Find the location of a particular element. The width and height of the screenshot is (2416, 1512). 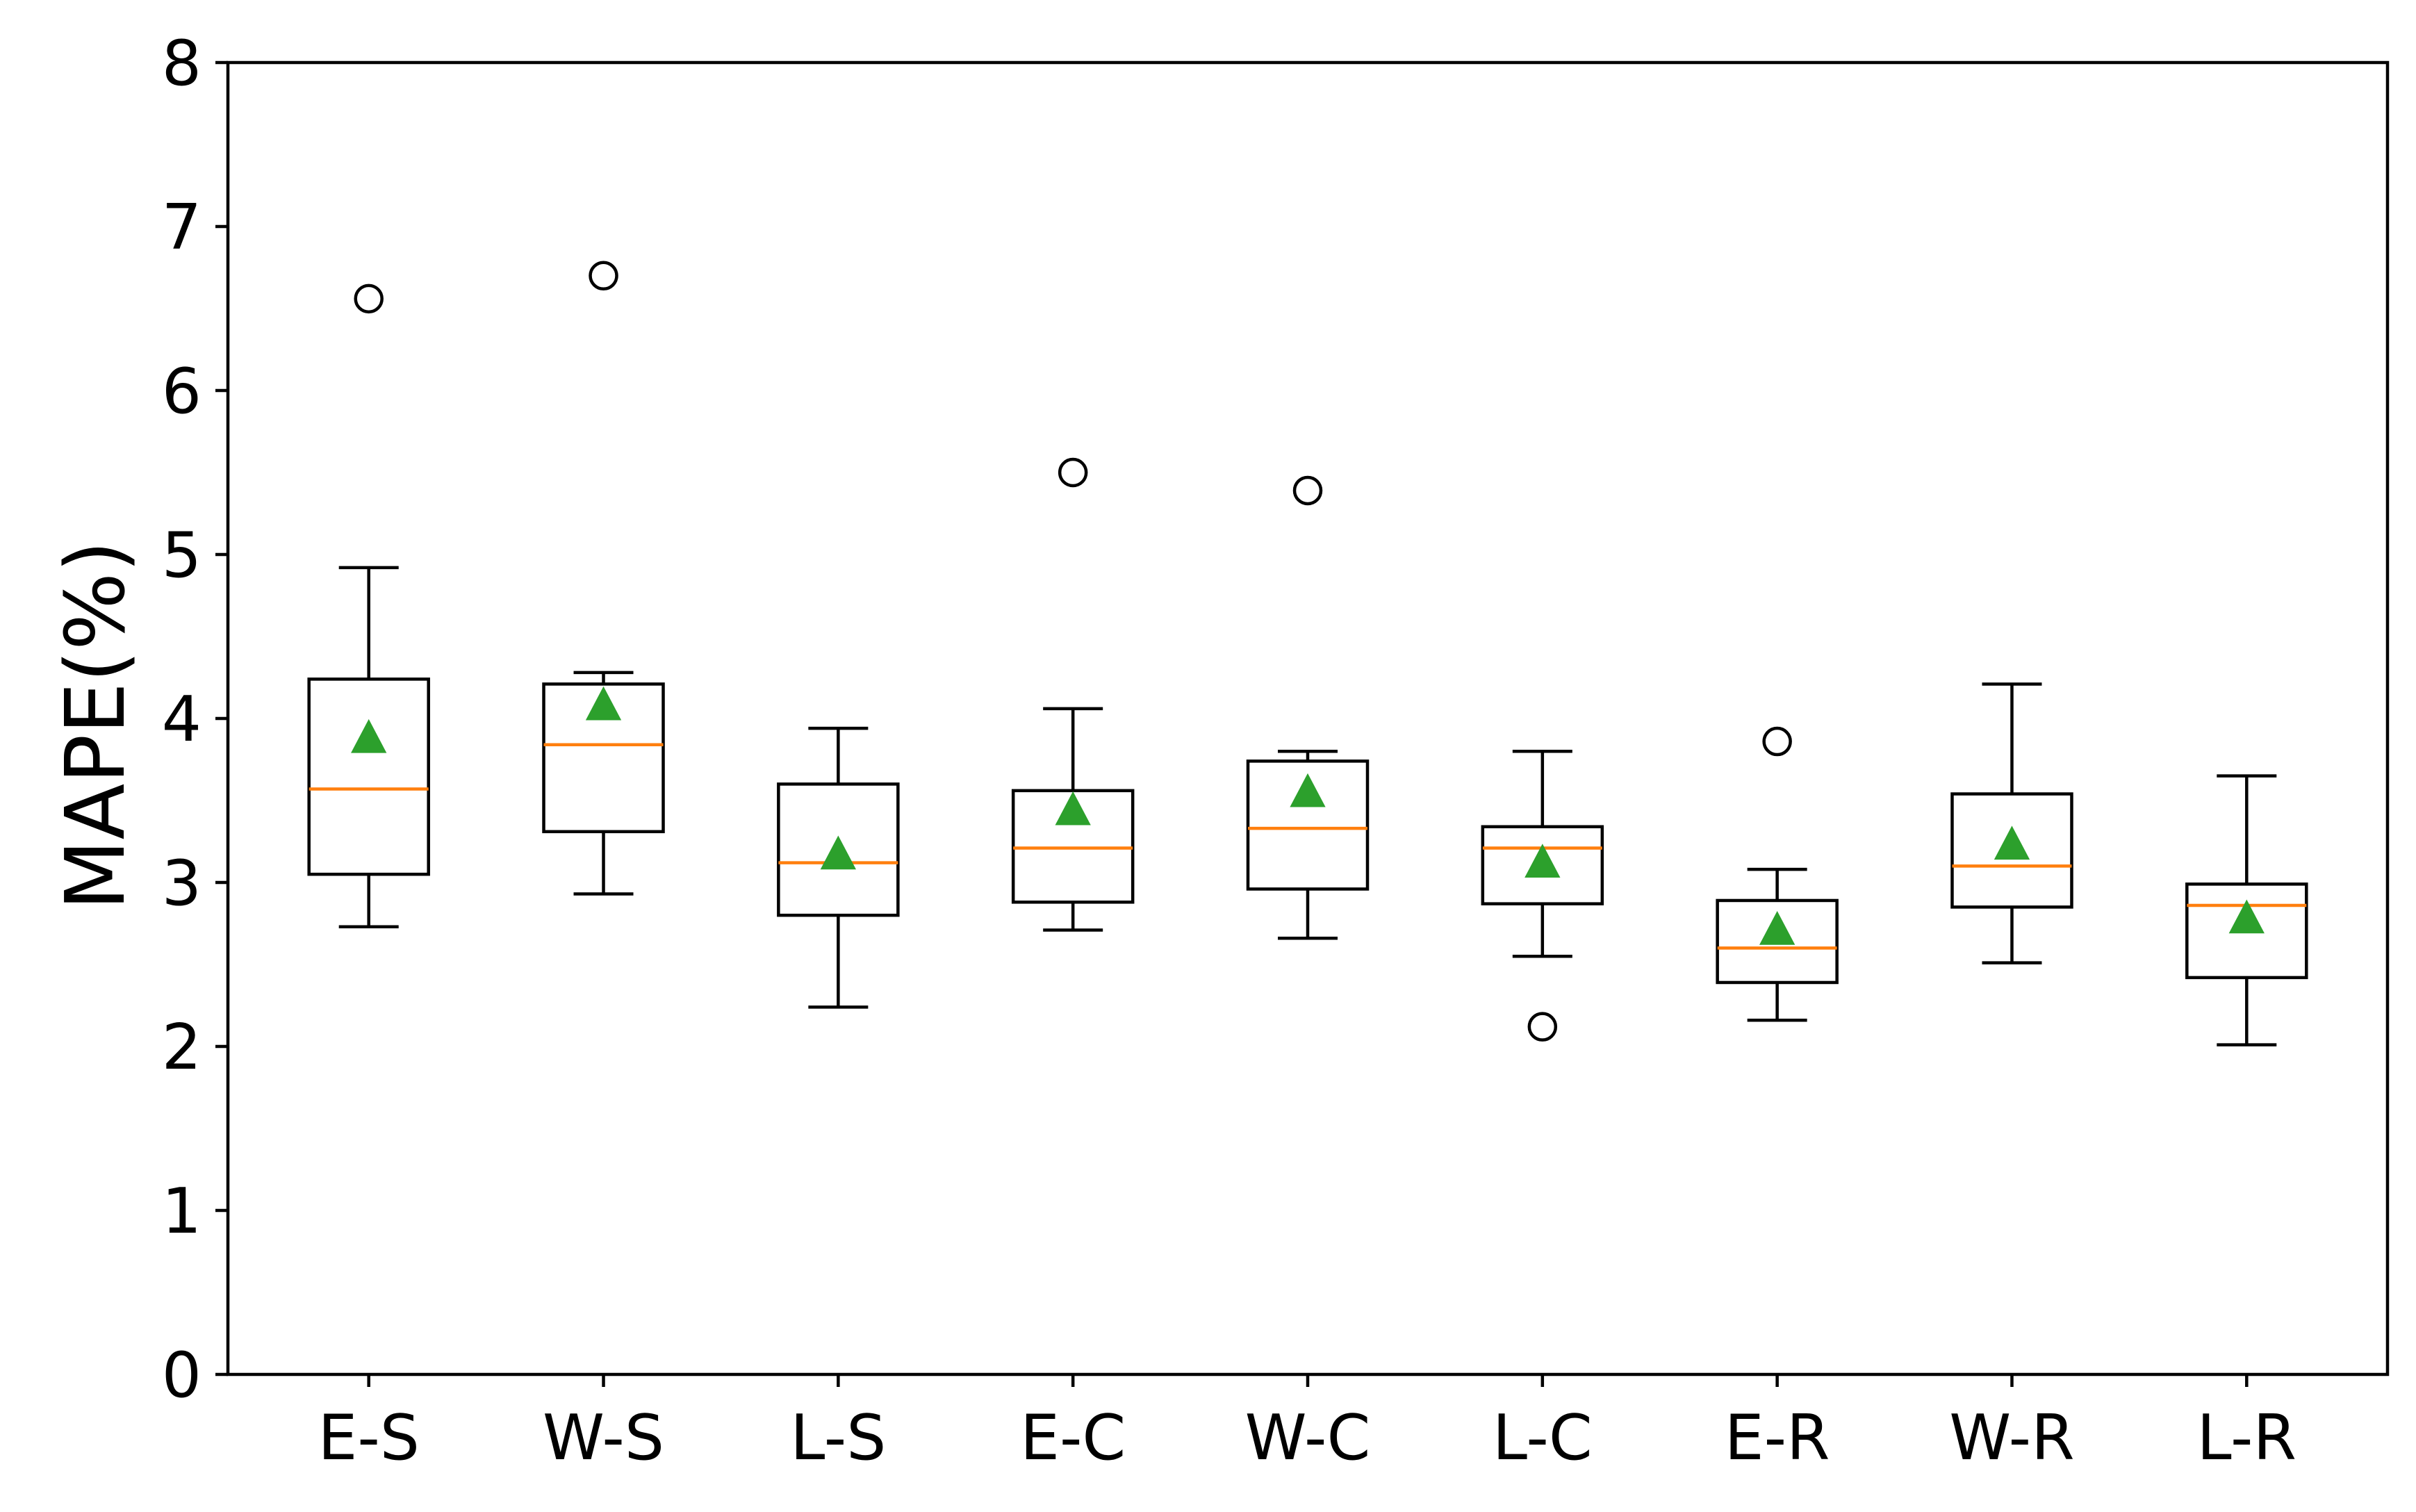

x-tick-label: W-S is located at coordinates (603, 1438).